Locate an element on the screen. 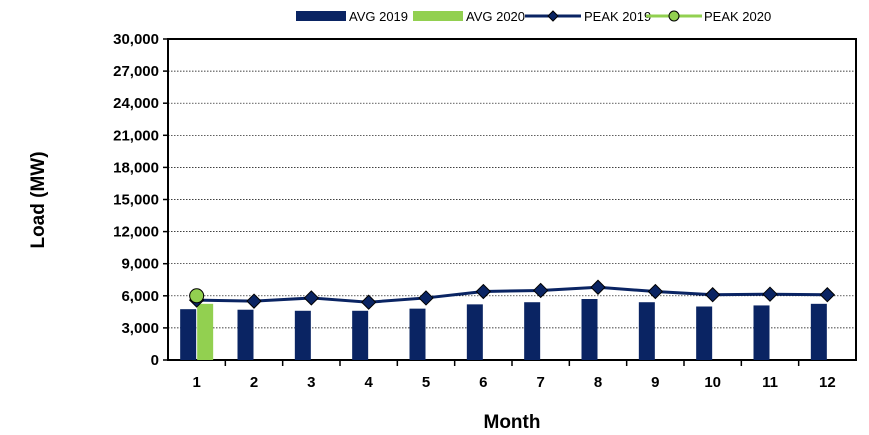  x-tick-label: 9 is located at coordinates (655, 382).